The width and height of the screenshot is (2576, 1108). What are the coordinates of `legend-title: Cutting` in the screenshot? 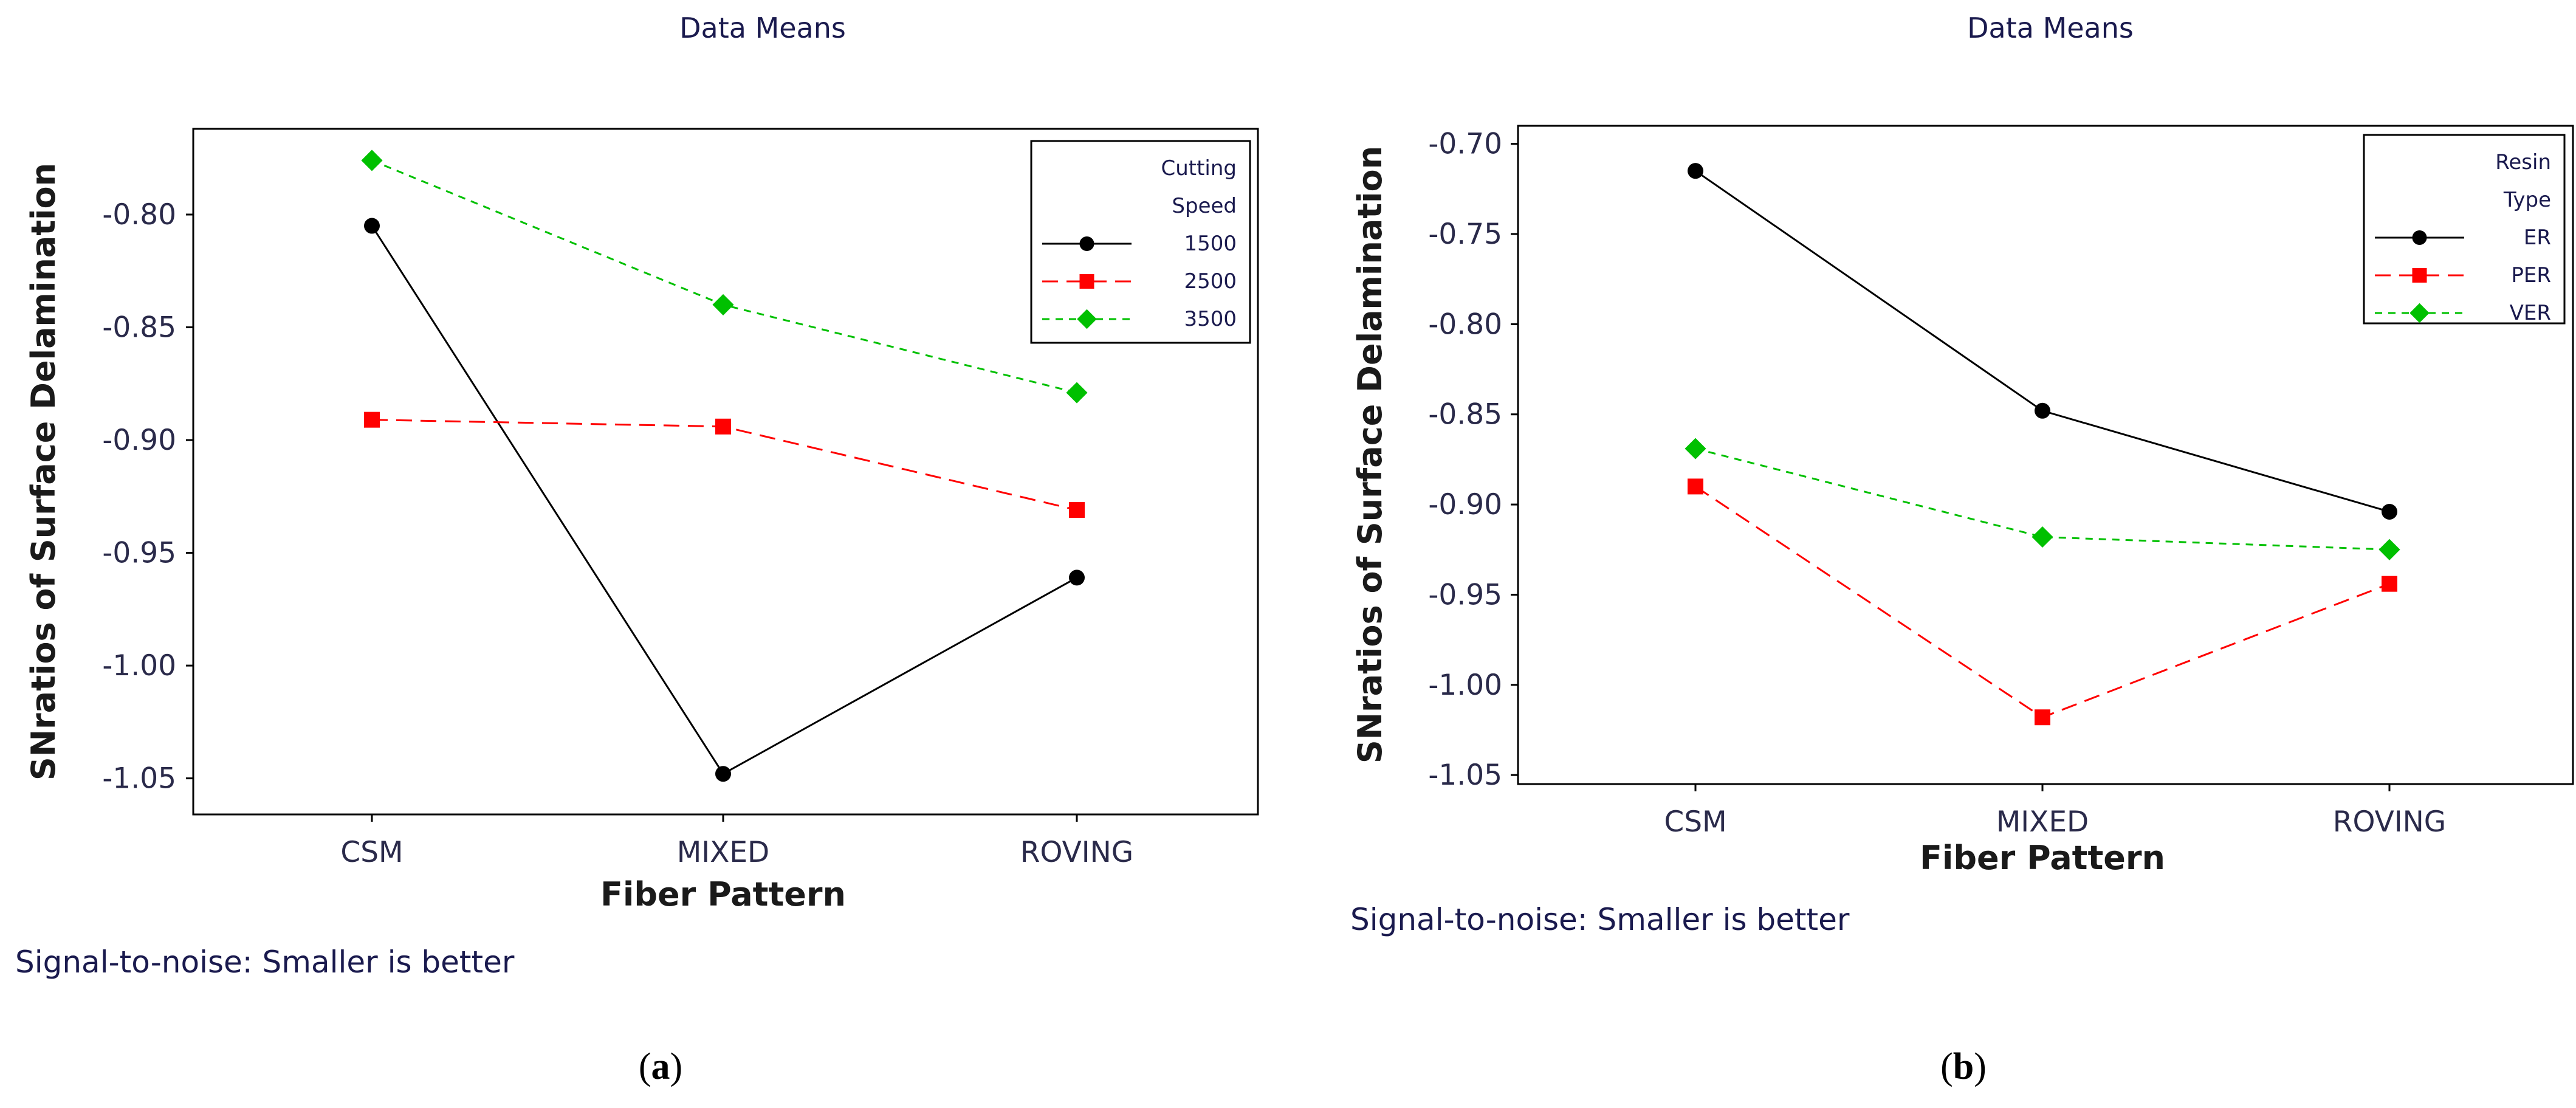 It's located at (1199, 168).